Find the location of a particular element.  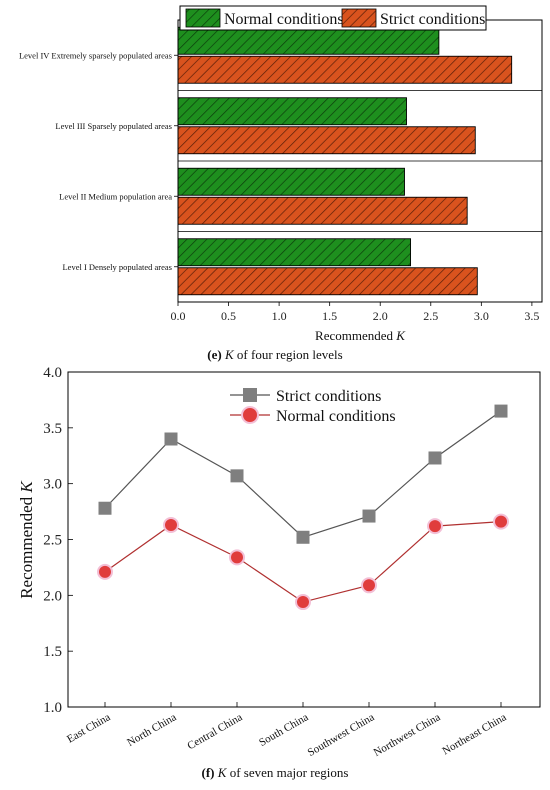

category-label: Level I Densely populated areas is located at coordinates (117, 267).